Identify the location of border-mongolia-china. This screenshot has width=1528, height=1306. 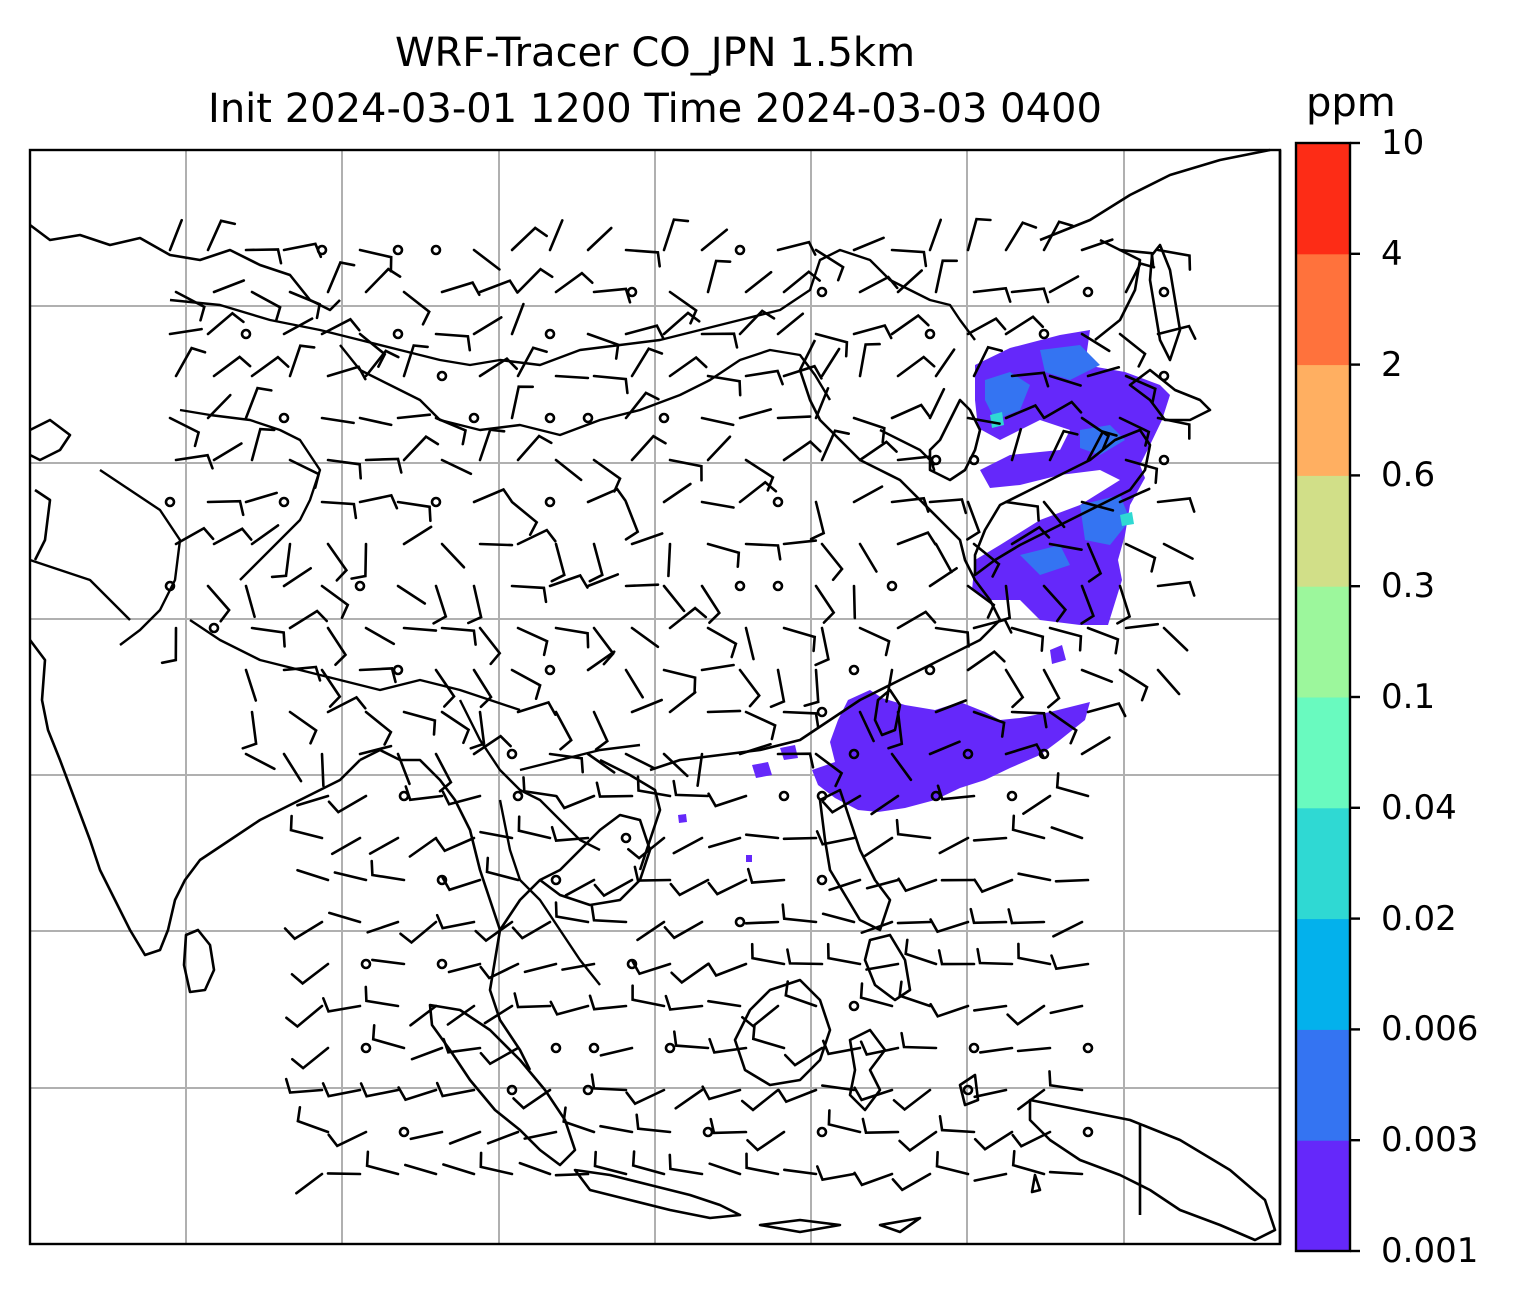
(585, 390).